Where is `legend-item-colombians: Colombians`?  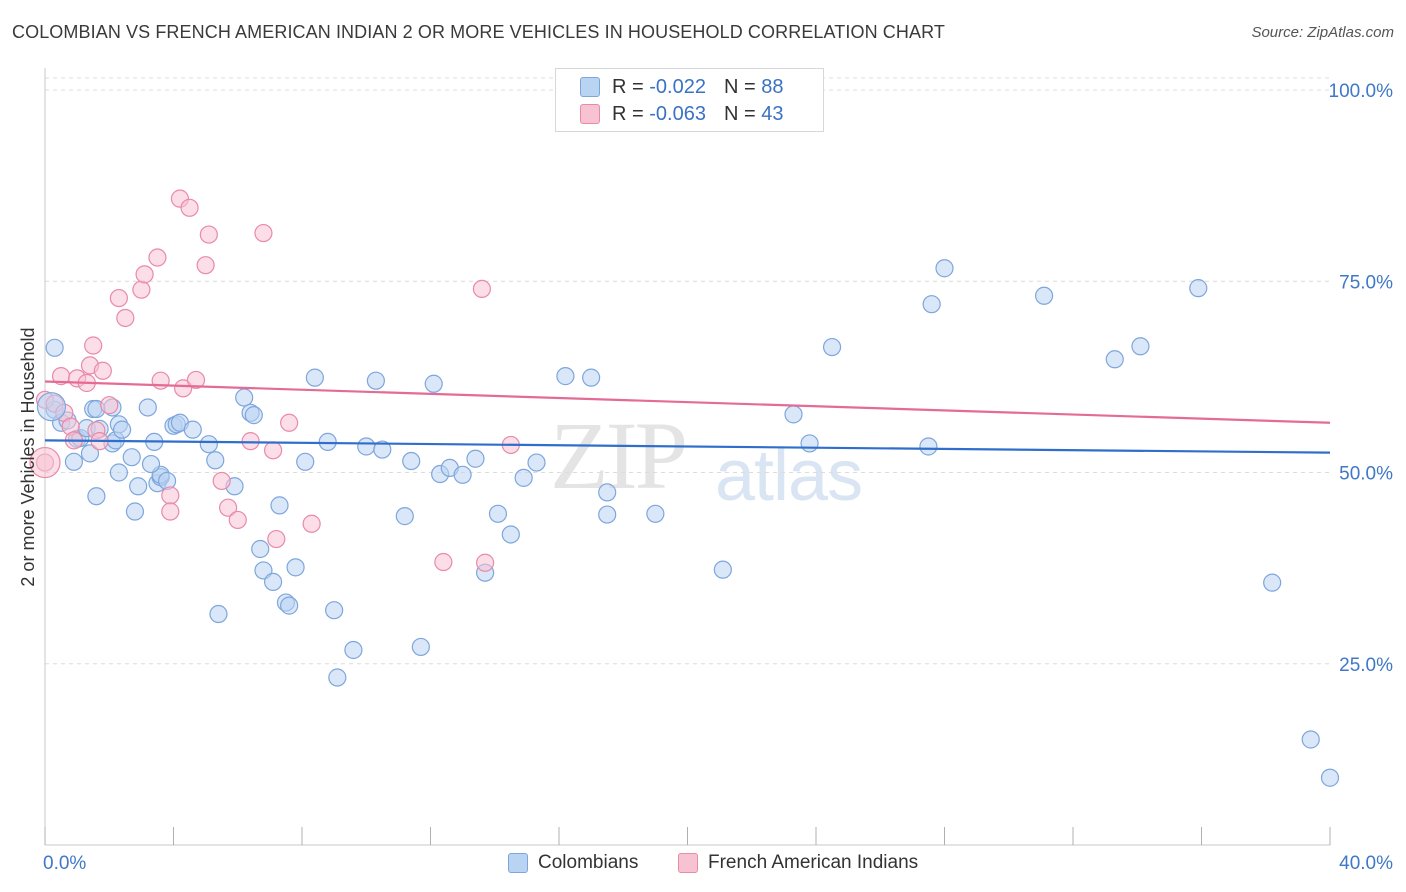 legend-item-colombians: Colombians is located at coordinates (573, 863).